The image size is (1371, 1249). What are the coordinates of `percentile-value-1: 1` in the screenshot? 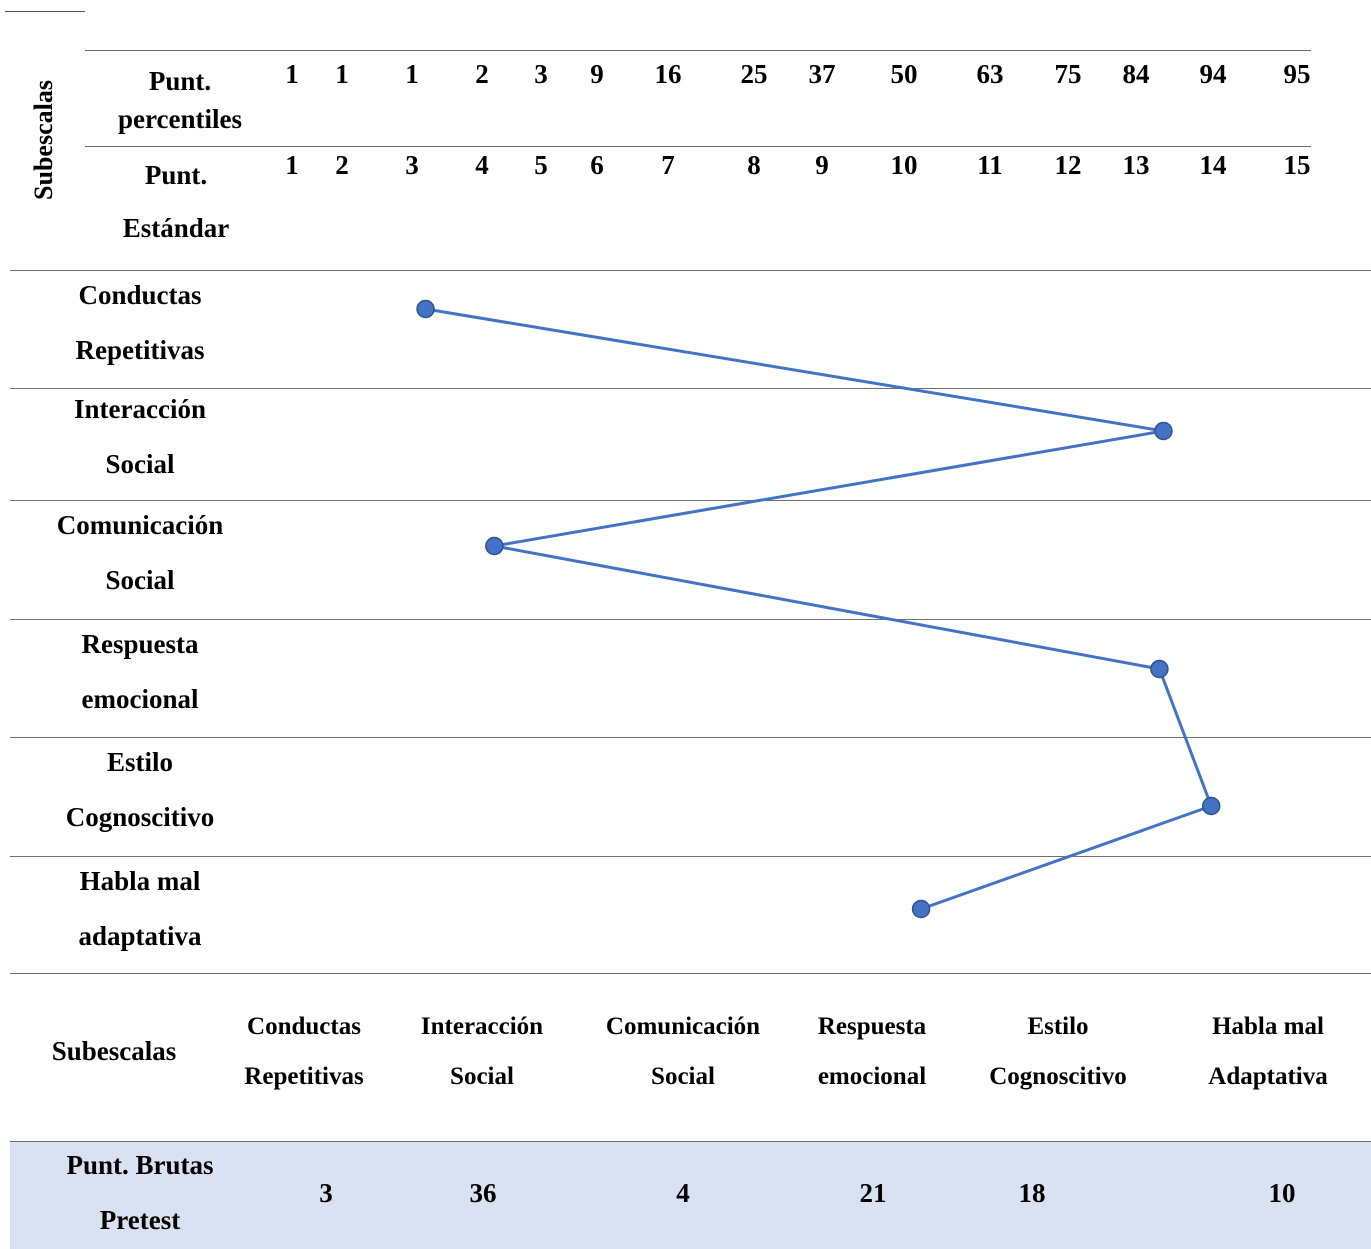 It's located at (292, 74).